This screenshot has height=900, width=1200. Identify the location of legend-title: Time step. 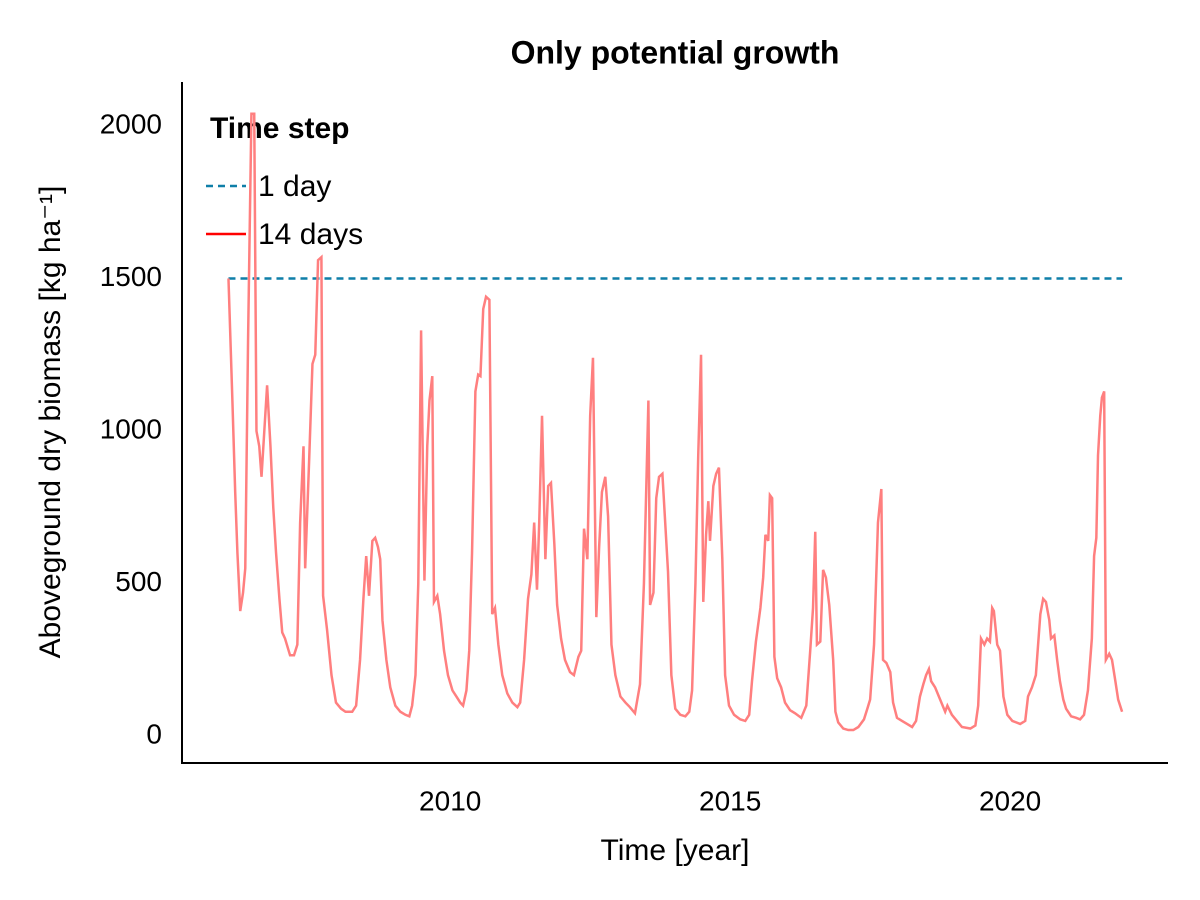
(280, 128).